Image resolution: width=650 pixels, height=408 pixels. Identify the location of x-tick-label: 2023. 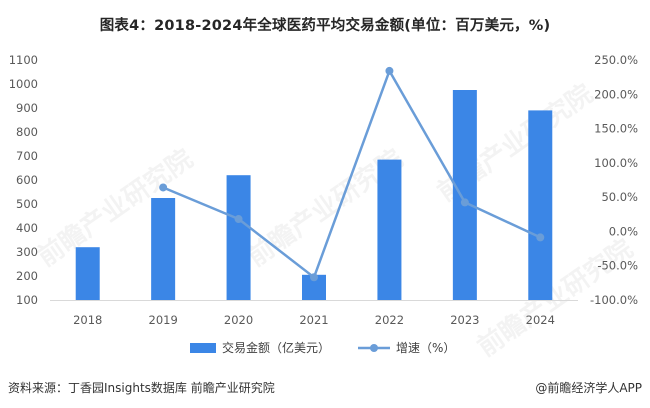
(464, 320).